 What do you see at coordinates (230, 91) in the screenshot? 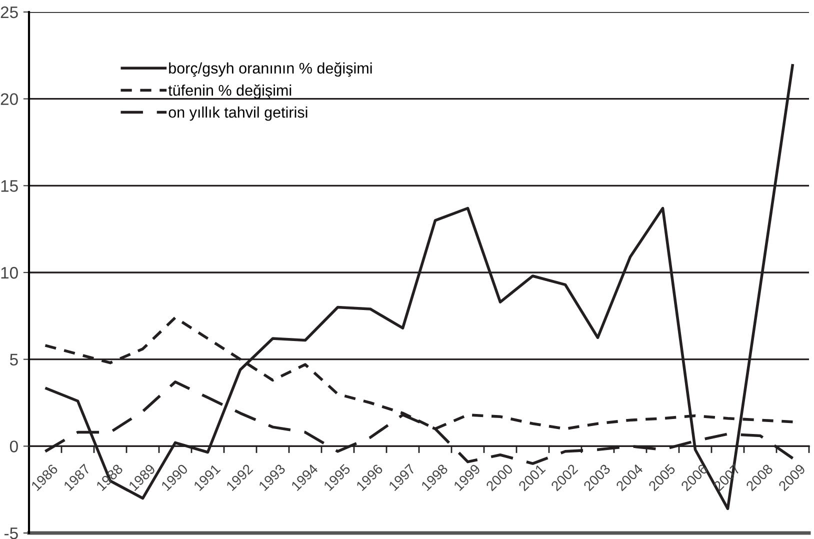
I see `legend-label: tüfenin % değişimi` at bounding box center [230, 91].